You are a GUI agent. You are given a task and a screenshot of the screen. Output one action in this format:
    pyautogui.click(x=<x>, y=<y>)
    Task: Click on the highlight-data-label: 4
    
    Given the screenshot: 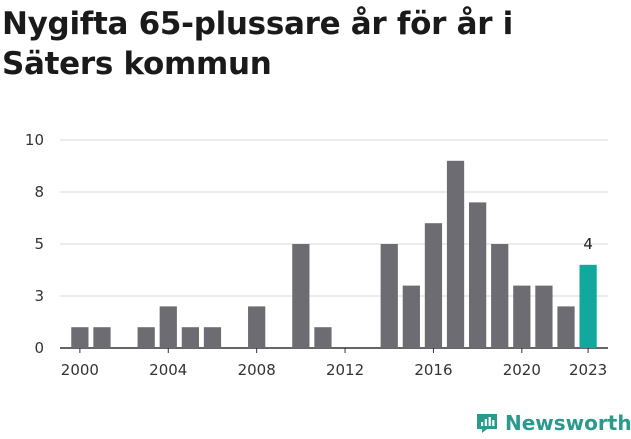 What is the action you would take?
    pyautogui.click(x=588, y=244)
    